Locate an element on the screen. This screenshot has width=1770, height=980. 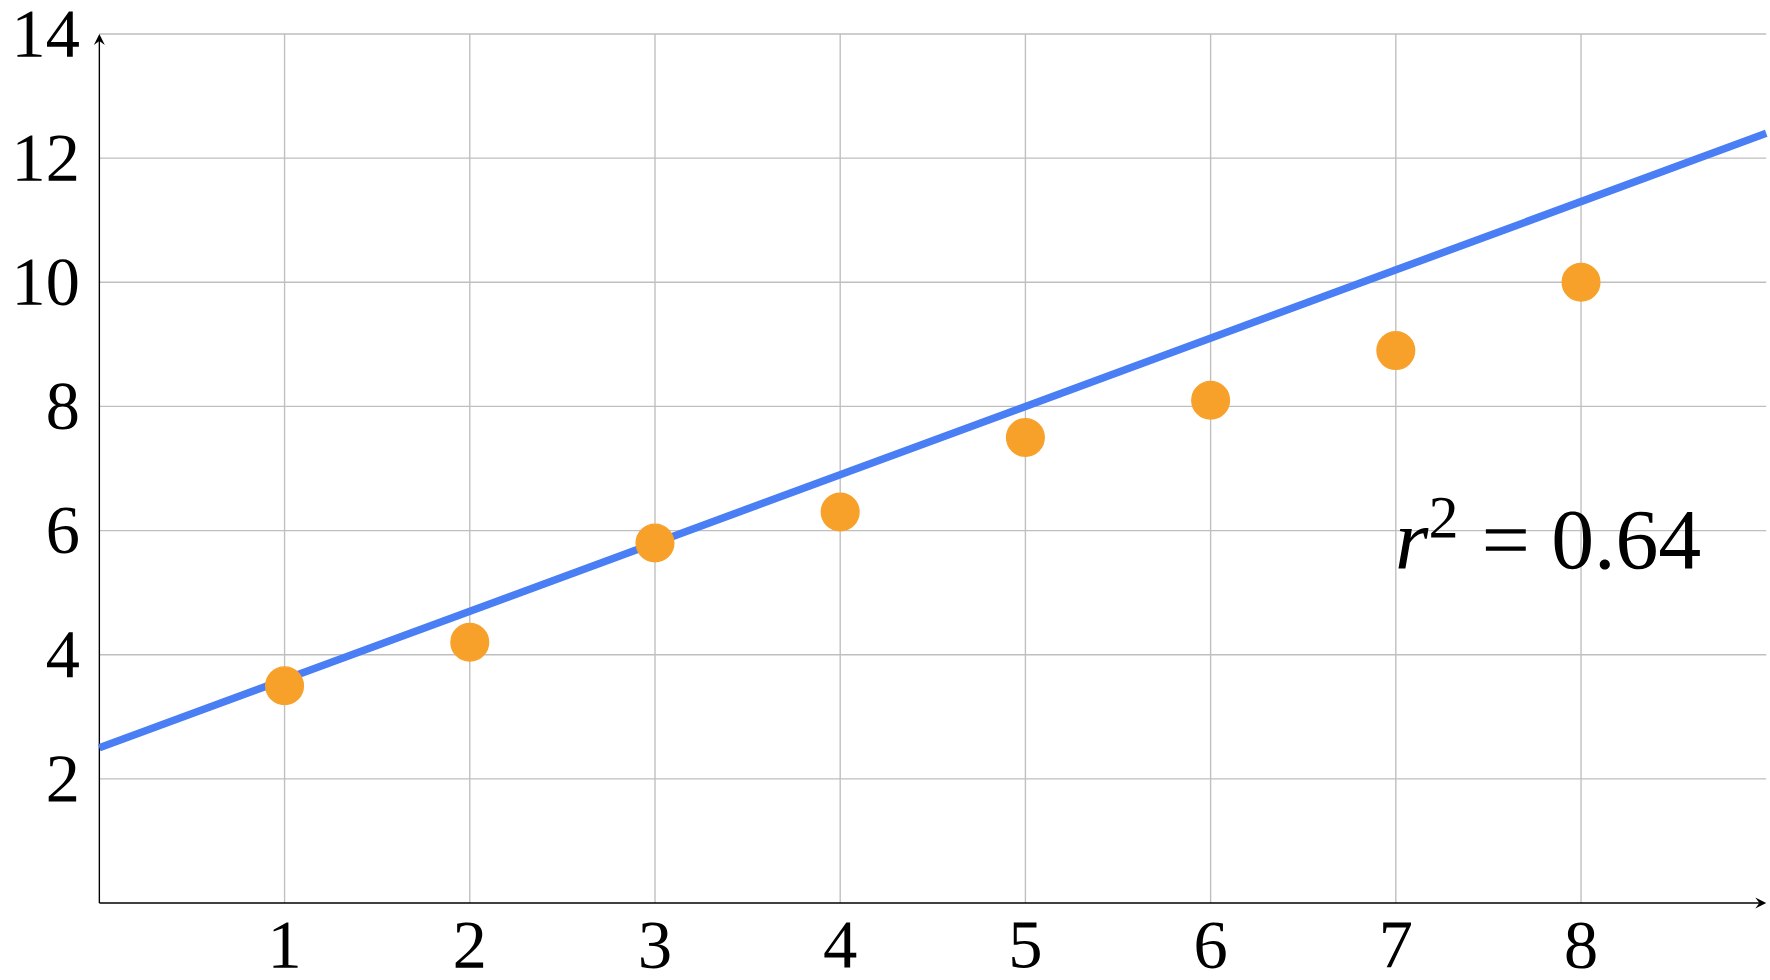
x-tick-label: 4 is located at coordinates (840, 945).